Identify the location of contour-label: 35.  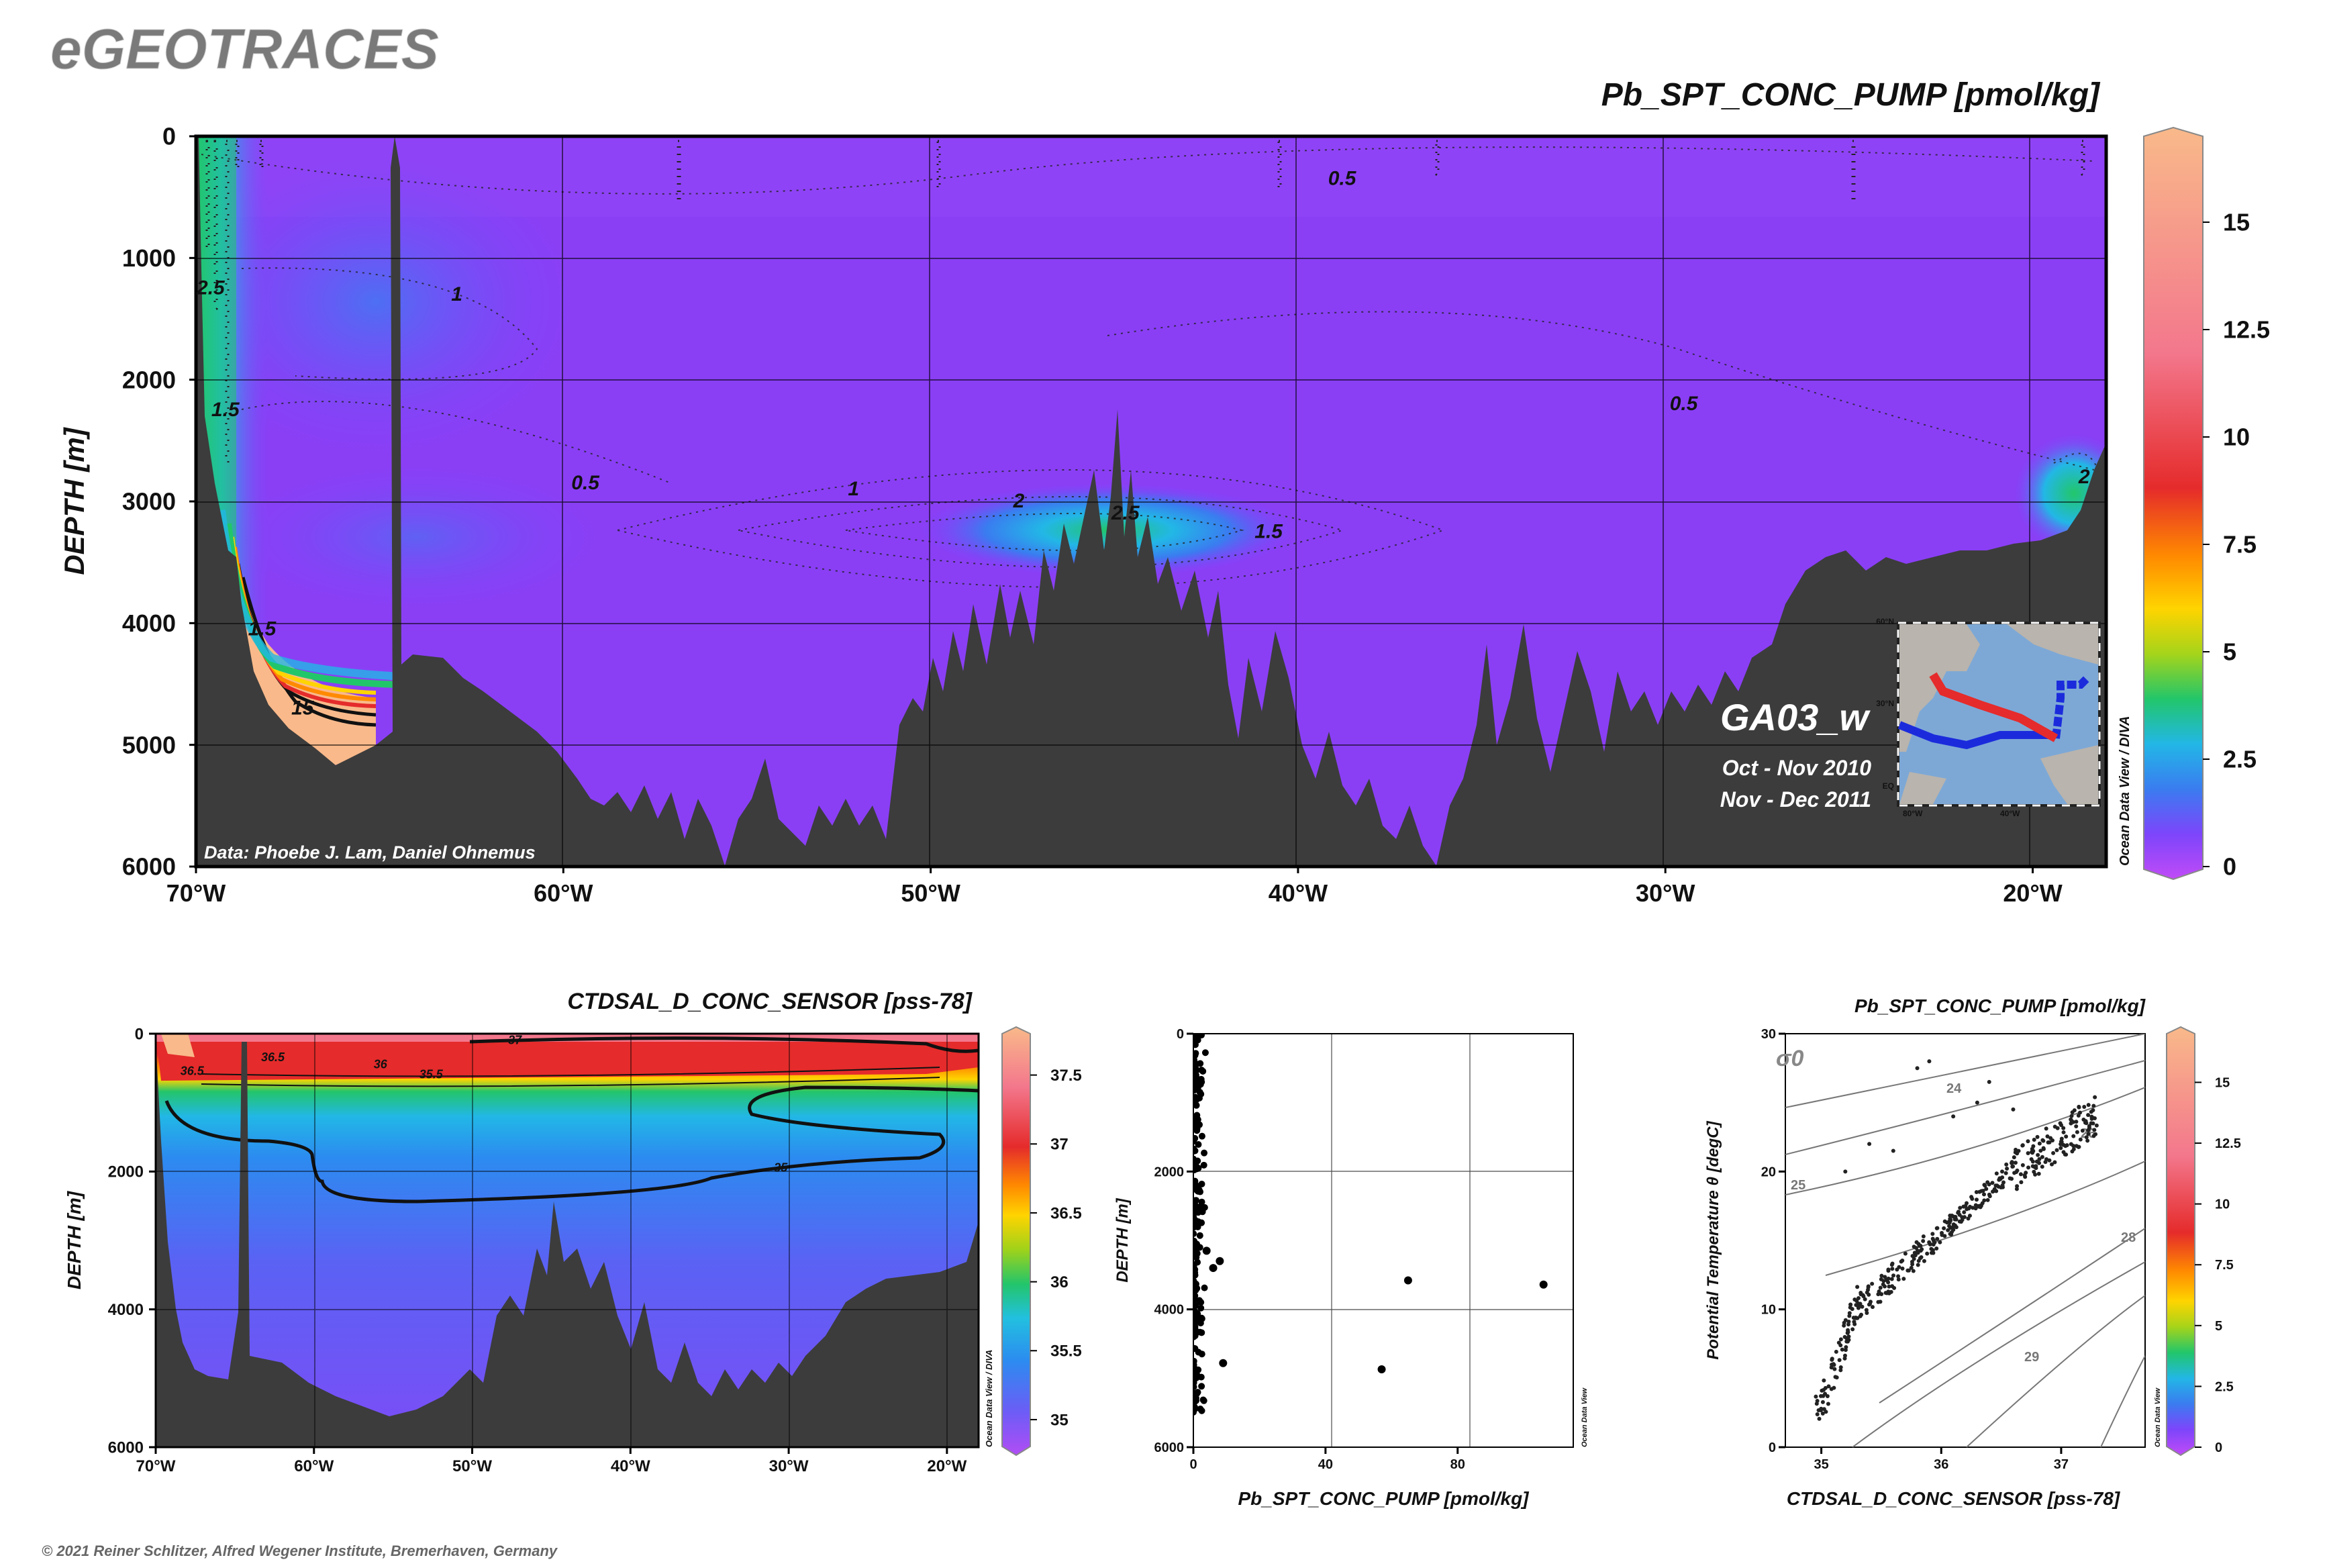
(781, 1167).